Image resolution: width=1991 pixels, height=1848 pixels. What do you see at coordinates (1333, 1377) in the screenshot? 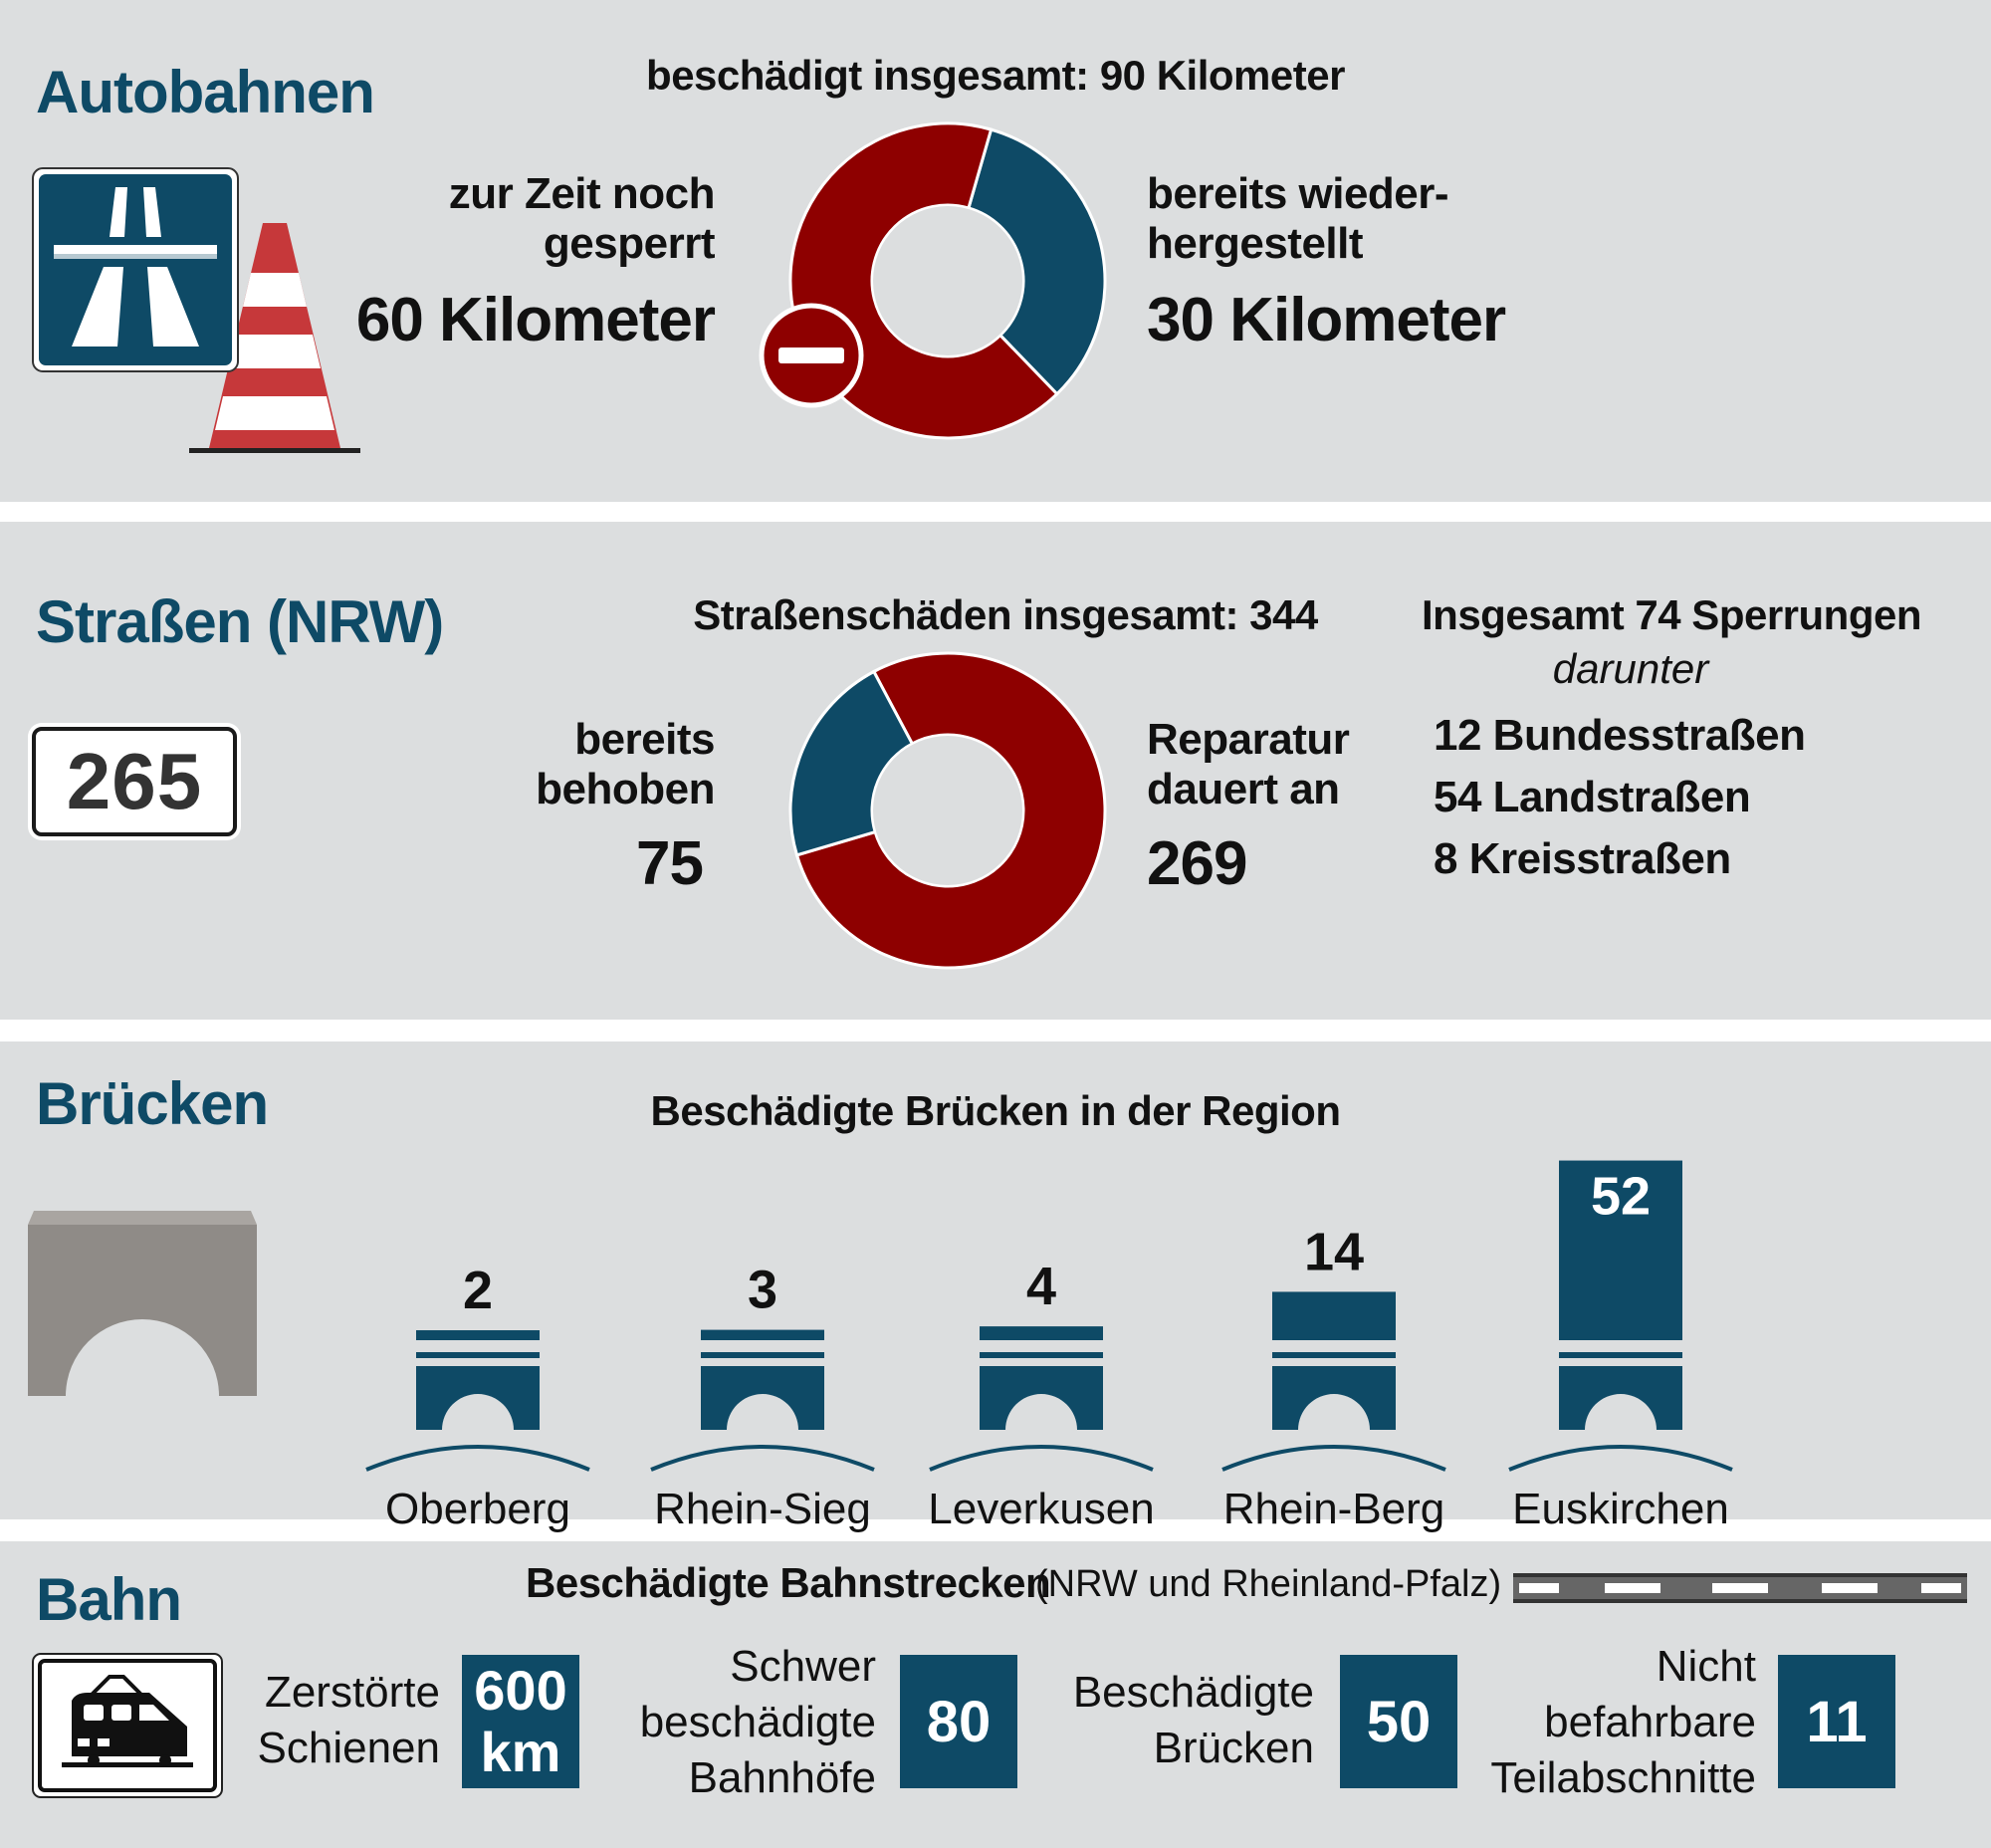
I see `bridge-bar-rhein-berg: 14 Rhein-Berg` at bounding box center [1333, 1377].